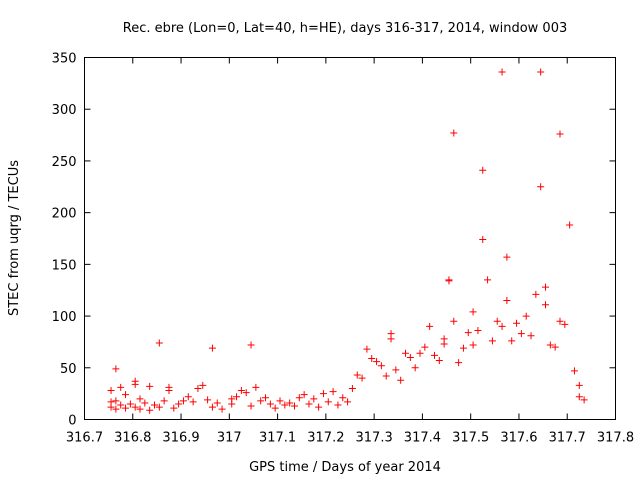 The width and height of the screenshot is (640, 480). What do you see at coordinates (567, 438) in the screenshot?
I see `x-tick-label: 317.7` at bounding box center [567, 438].